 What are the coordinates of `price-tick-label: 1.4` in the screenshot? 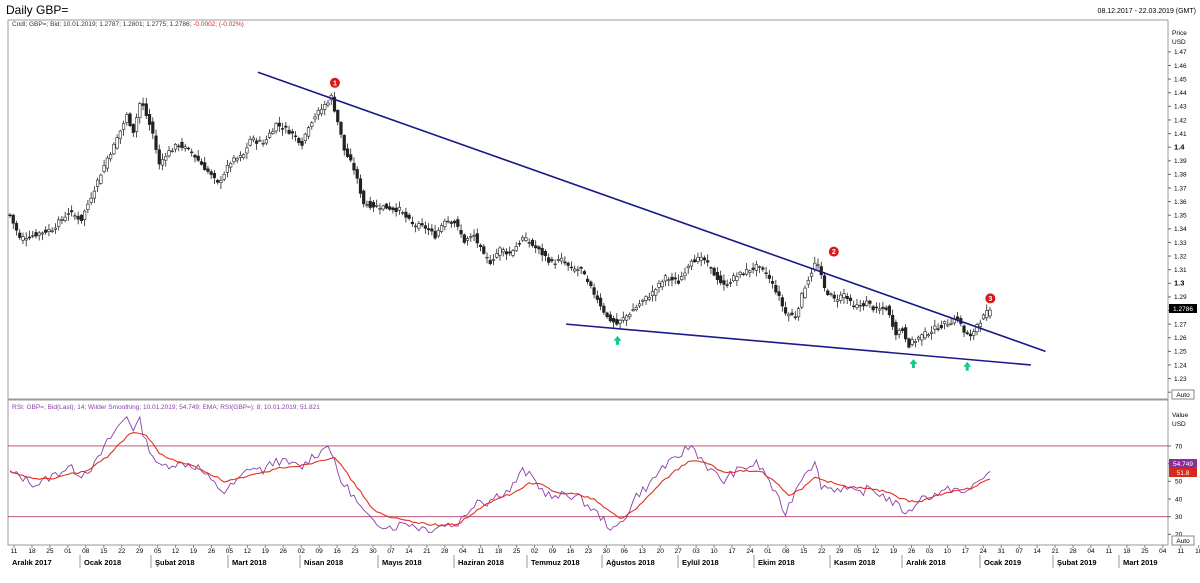 It's located at (1179, 146).